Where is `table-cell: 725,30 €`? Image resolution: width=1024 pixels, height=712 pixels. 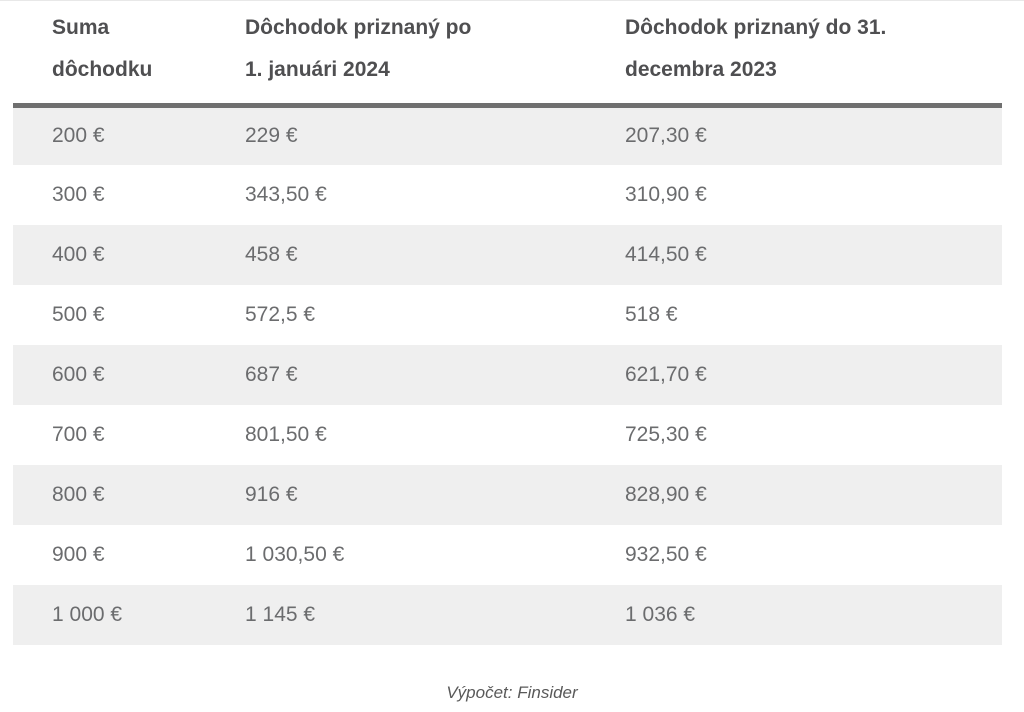
table-cell: 725,30 € is located at coordinates (666, 434).